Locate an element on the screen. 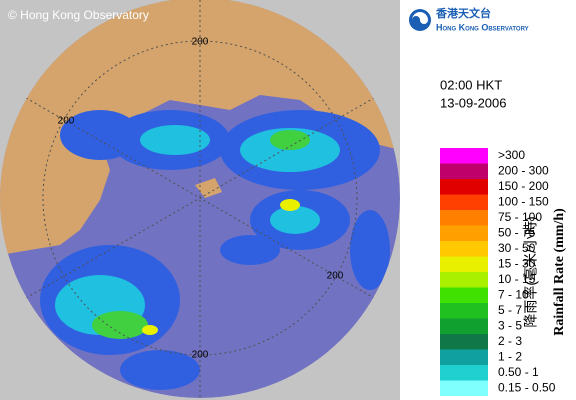 This screenshot has width=576, height=400. legend-label: 10 - 15 is located at coordinates (517, 279).